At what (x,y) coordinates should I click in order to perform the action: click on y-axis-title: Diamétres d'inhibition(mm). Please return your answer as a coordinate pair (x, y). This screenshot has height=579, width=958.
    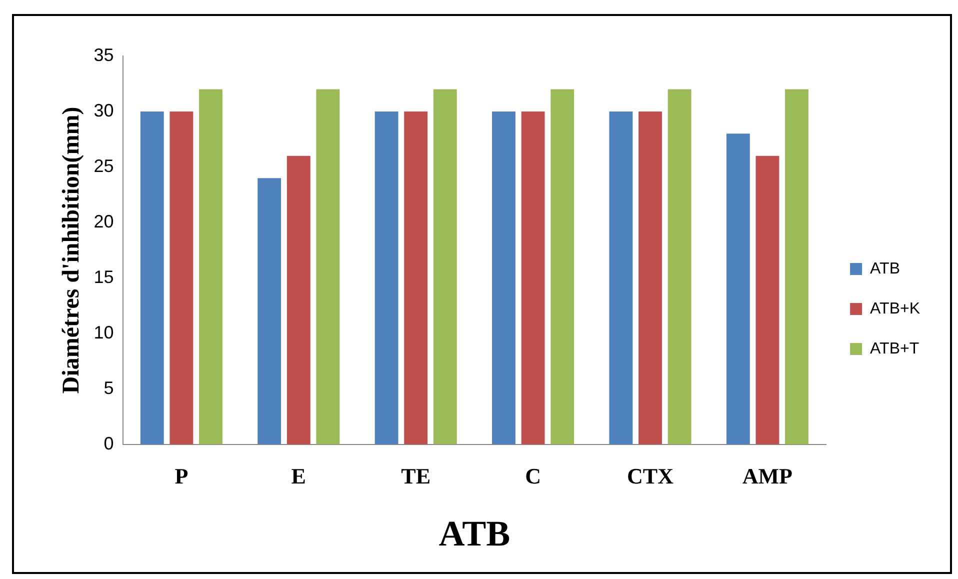
    Looking at the image, I should click on (71, 250).